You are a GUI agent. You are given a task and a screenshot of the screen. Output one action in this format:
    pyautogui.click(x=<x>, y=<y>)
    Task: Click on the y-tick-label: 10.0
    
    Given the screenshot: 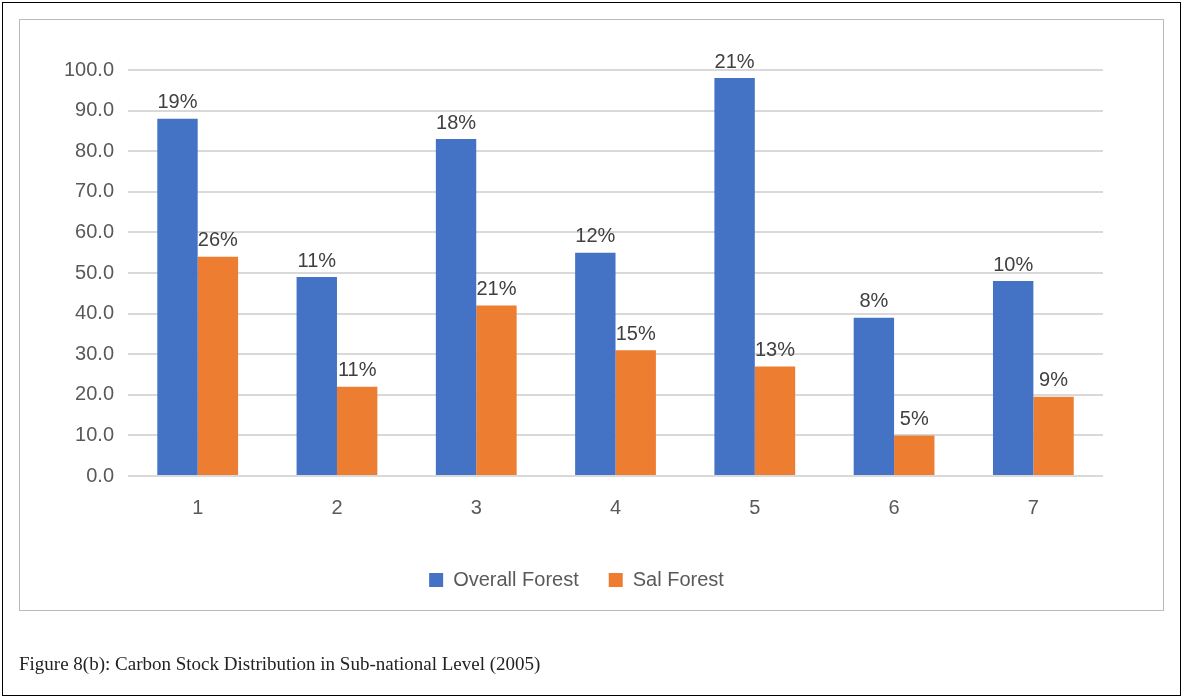 What is the action you would take?
    pyautogui.click(x=95, y=433)
    